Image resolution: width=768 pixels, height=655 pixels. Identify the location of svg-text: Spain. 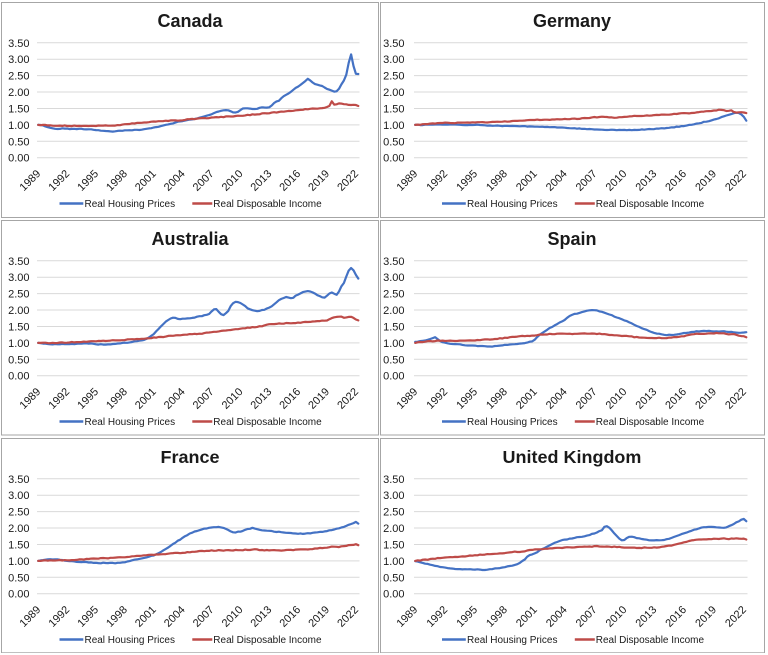
(571, 239).